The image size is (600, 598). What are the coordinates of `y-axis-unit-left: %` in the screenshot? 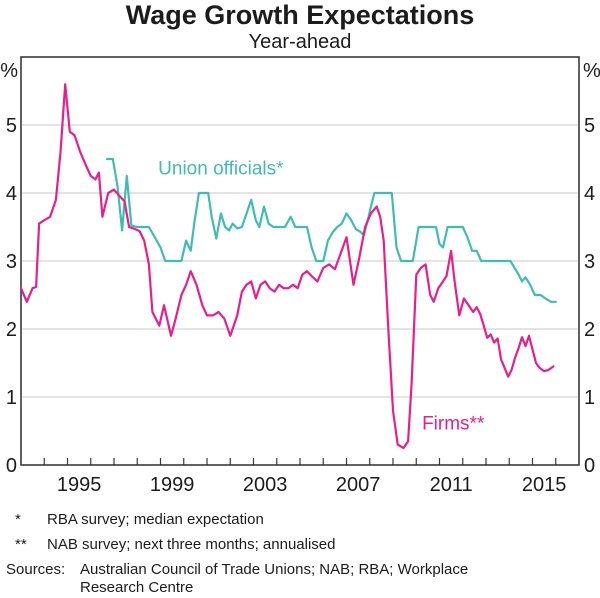 It's located at (9, 71).